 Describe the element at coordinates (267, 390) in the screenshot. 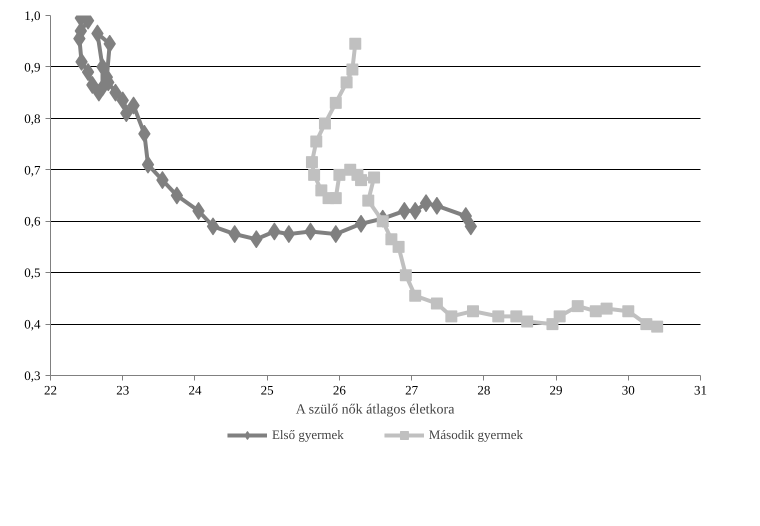

I see `x-tick-label: 25` at that location.